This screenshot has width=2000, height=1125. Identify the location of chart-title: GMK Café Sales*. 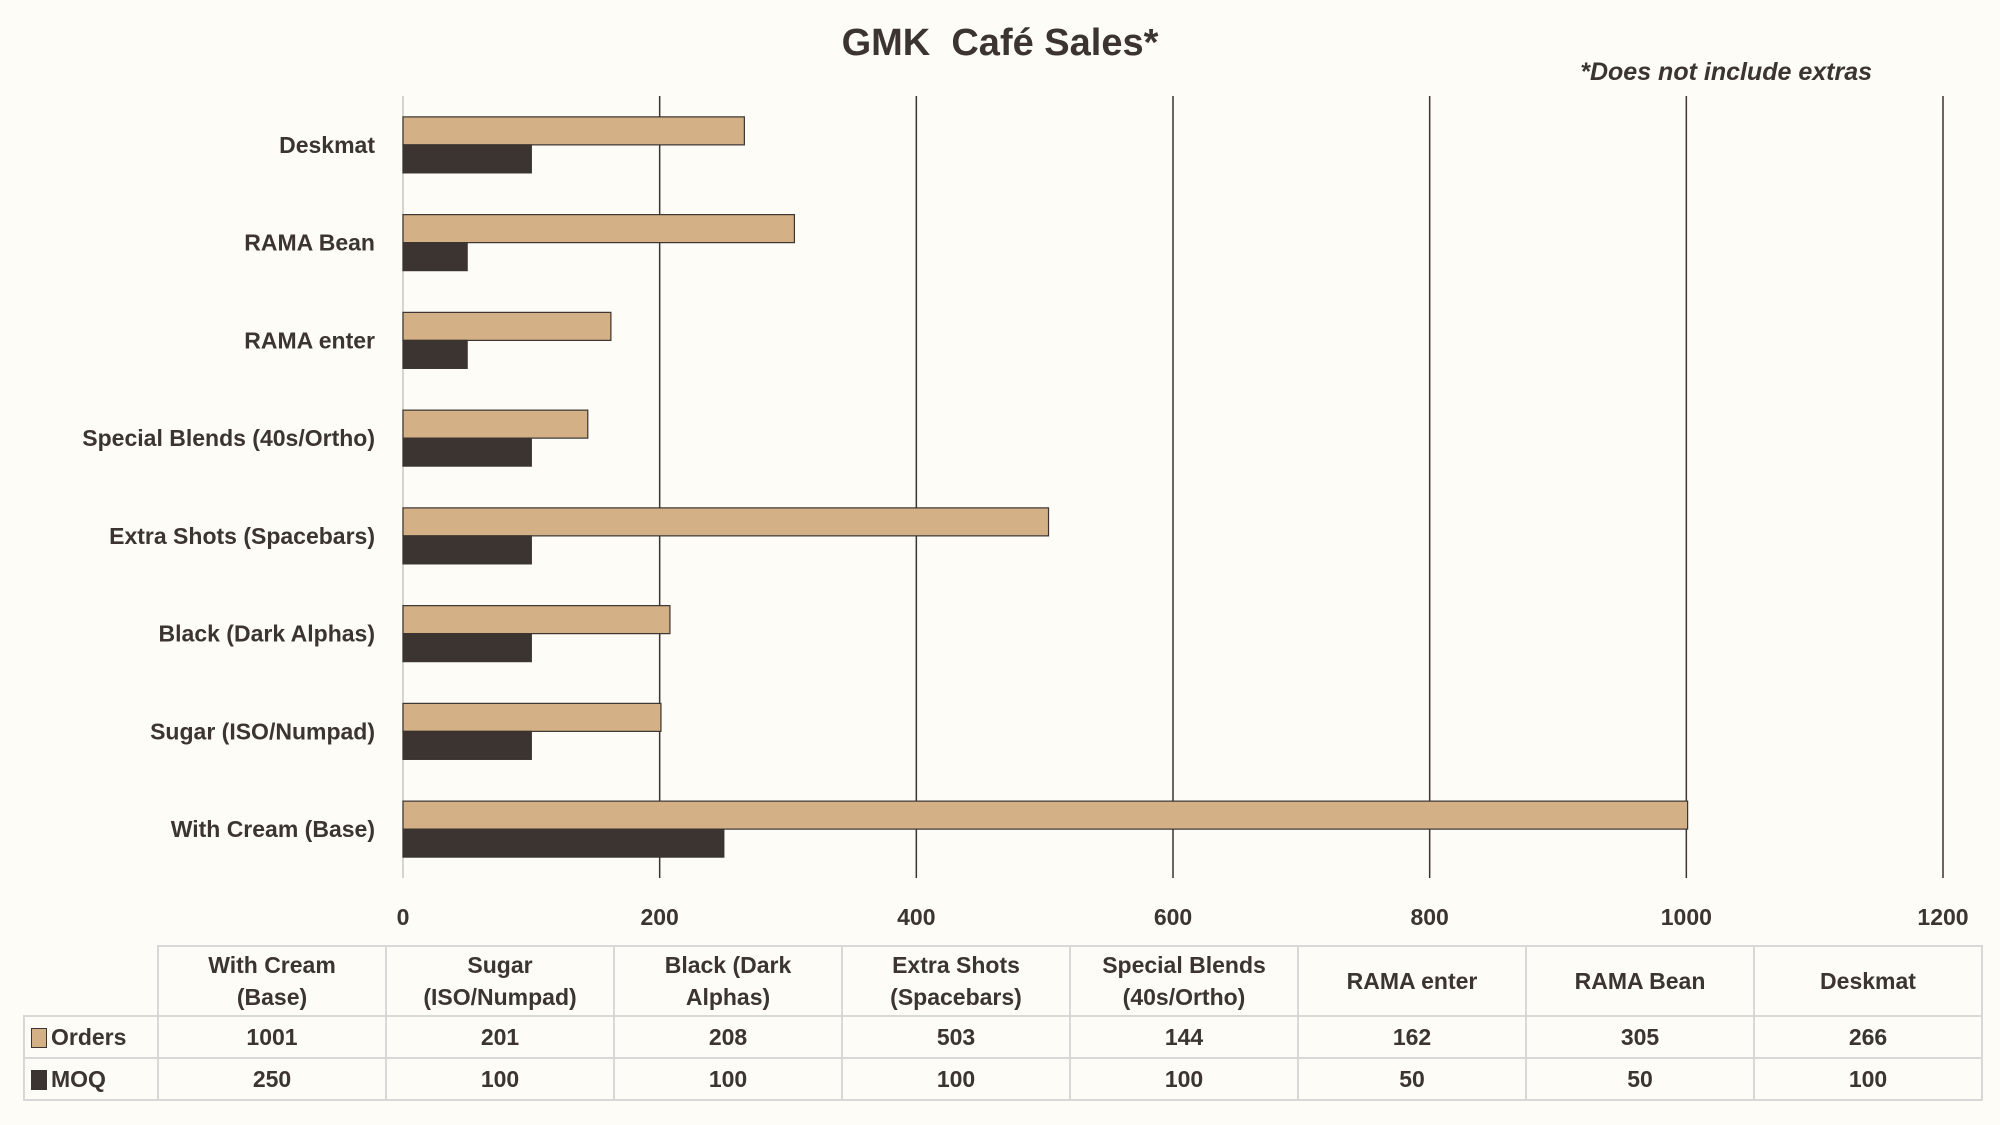
(1000, 43).